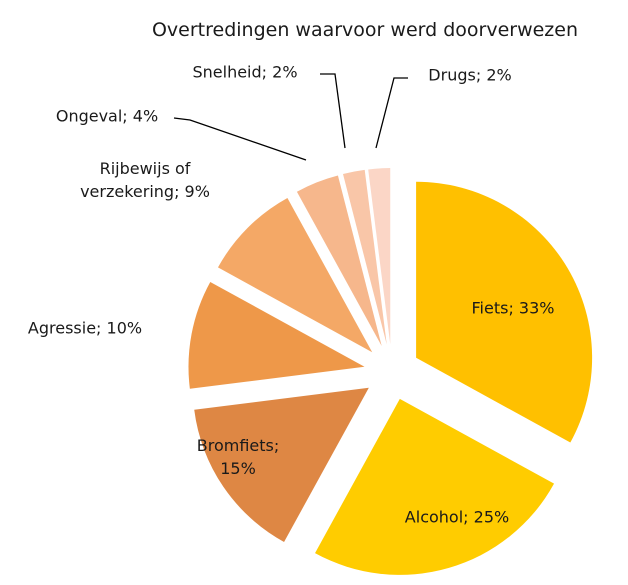 The width and height of the screenshot is (628, 585). I want to click on data-label: Ongeval; 4%, so click(107, 116).